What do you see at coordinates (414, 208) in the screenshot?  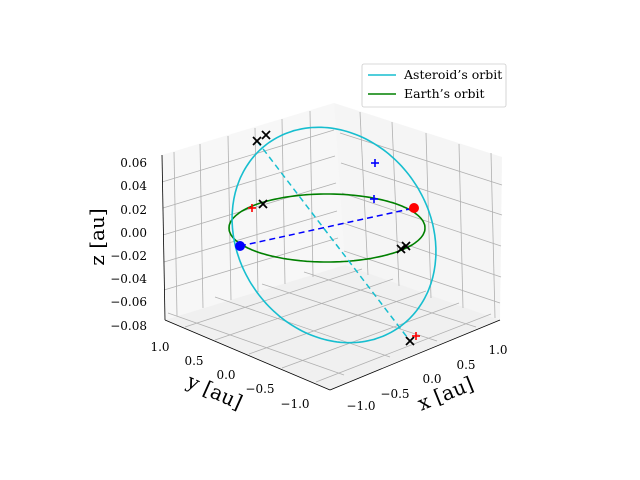 I see `asteroid-position-marker` at bounding box center [414, 208].